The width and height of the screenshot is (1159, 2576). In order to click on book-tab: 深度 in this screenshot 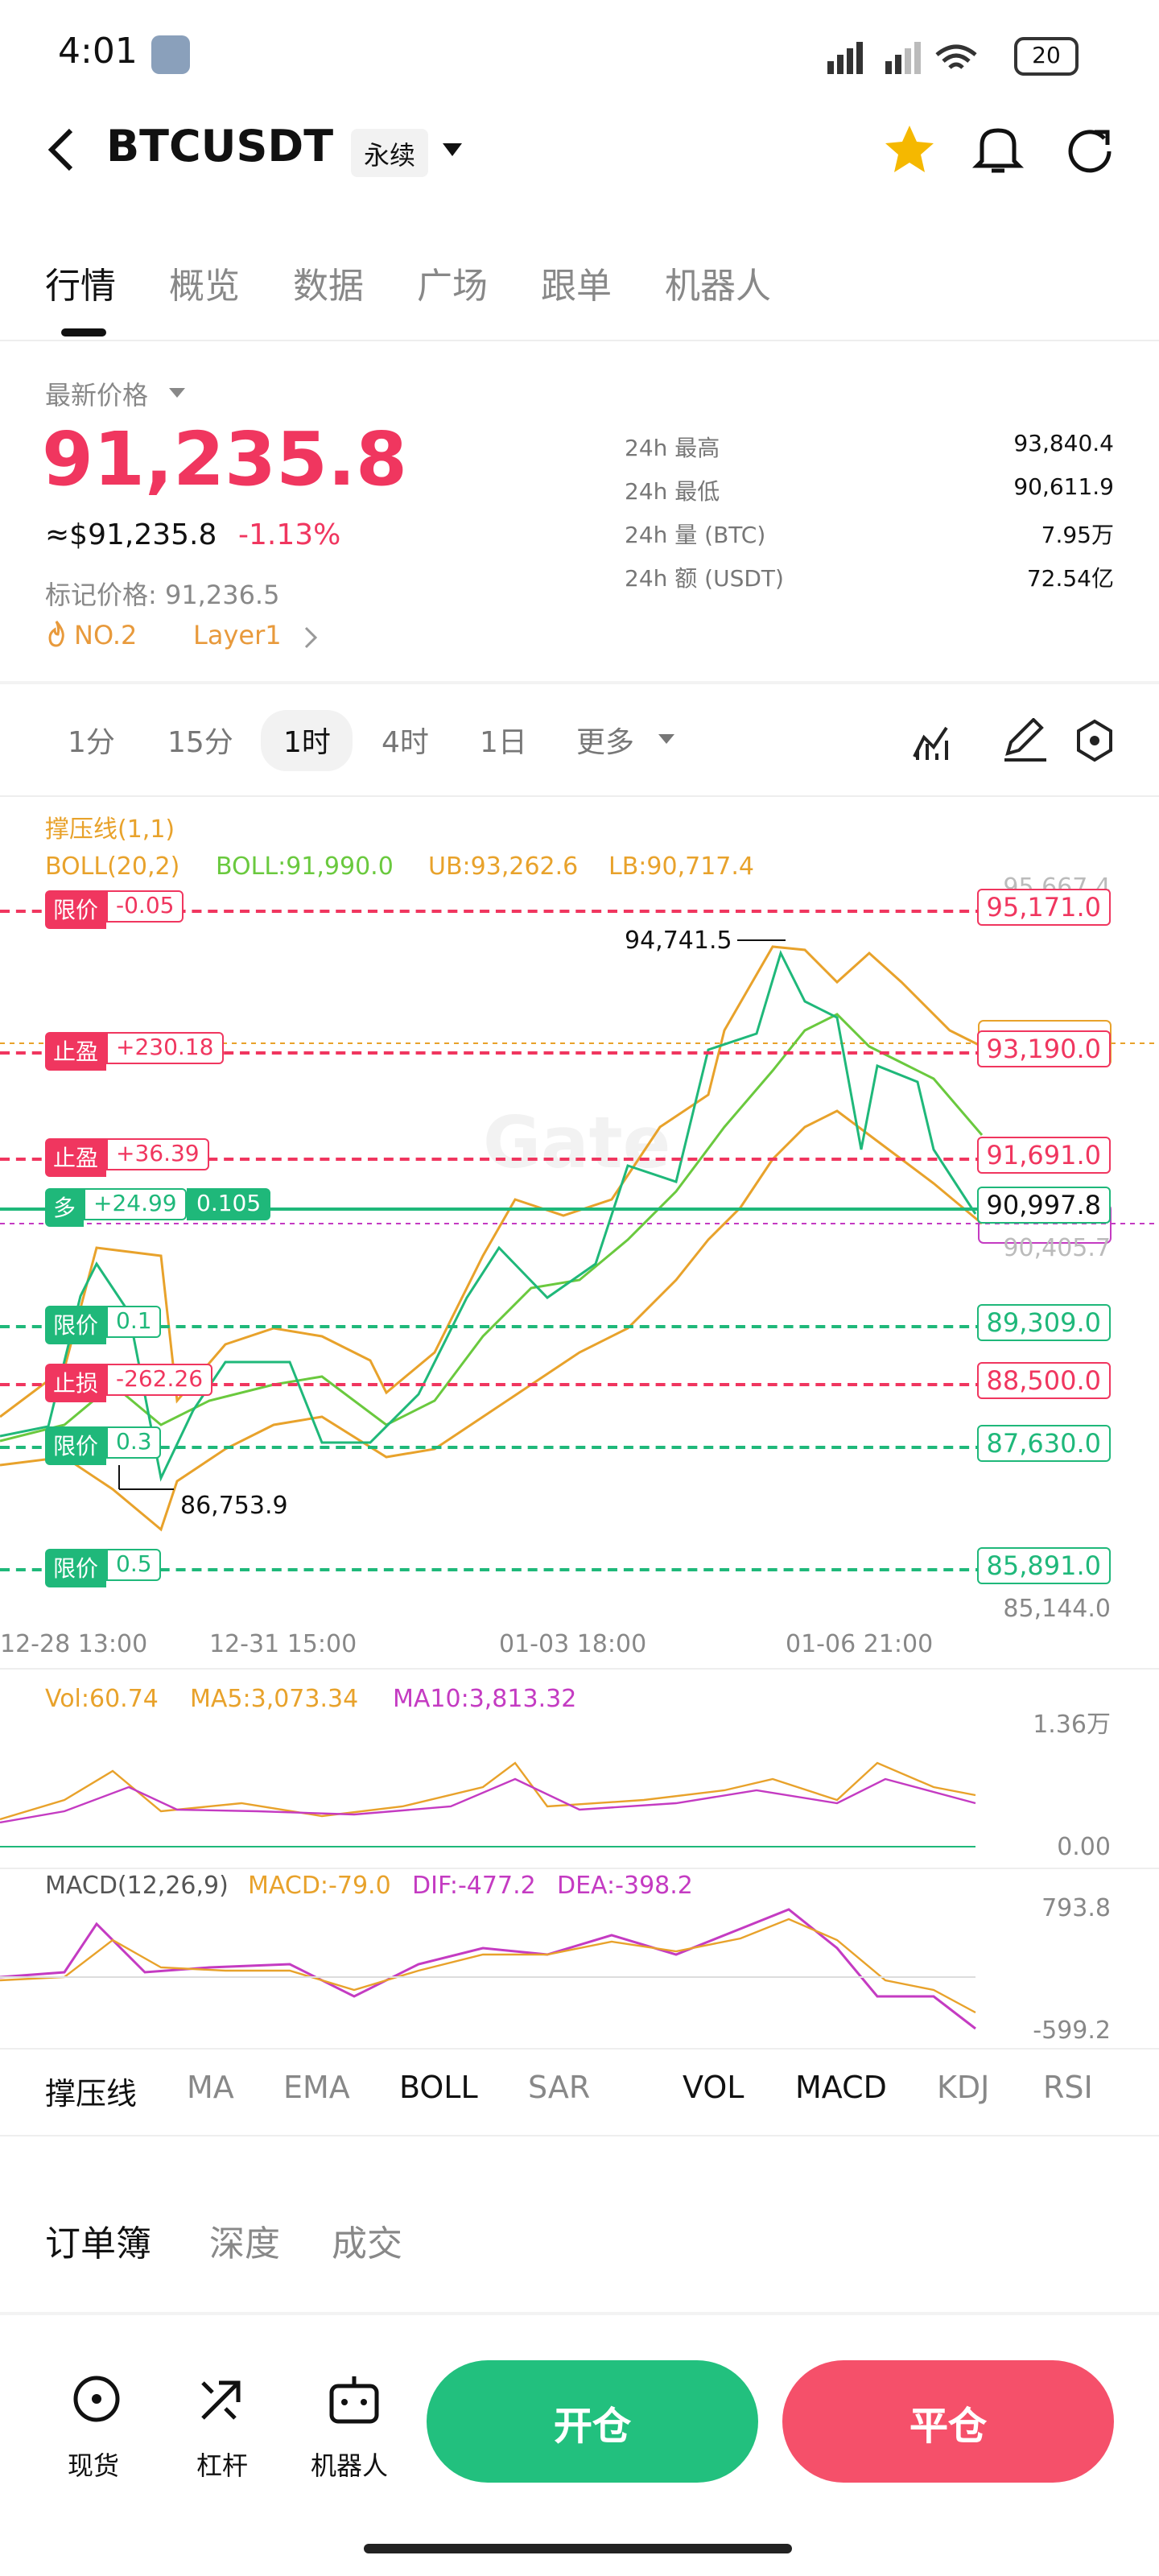, I will do `click(245, 2245)`.